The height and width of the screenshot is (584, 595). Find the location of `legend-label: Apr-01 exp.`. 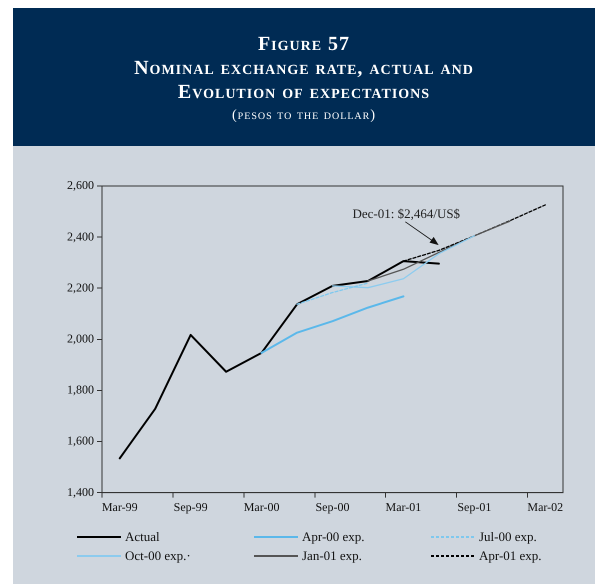

legend-label: Apr-01 exp. is located at coordinates (510, 556).